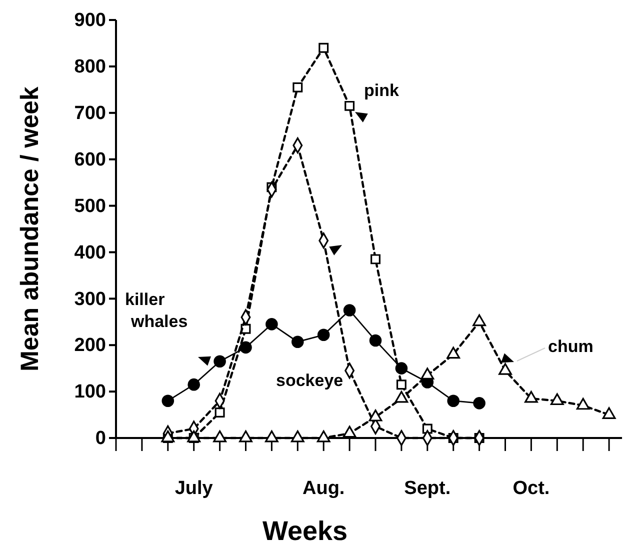 This screenshot has height=550, width=632. Describe the element at coordinates (310, 380) in the screenshot. I see `series-label: sockeye` at that location.